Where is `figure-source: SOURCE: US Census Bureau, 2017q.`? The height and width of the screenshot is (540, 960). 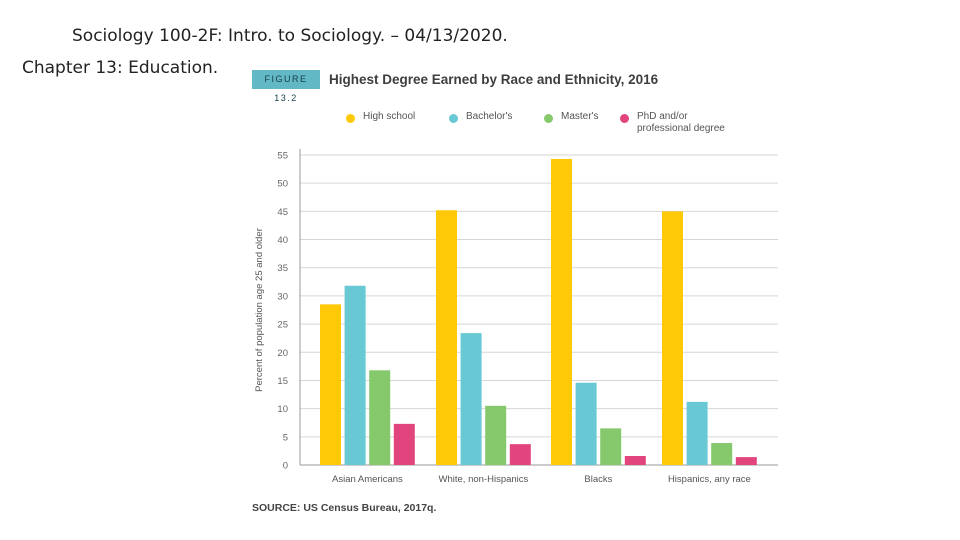
figure-source: SOURCE: US Census Bureau, 2017q. is located at coordinates (344, 508).